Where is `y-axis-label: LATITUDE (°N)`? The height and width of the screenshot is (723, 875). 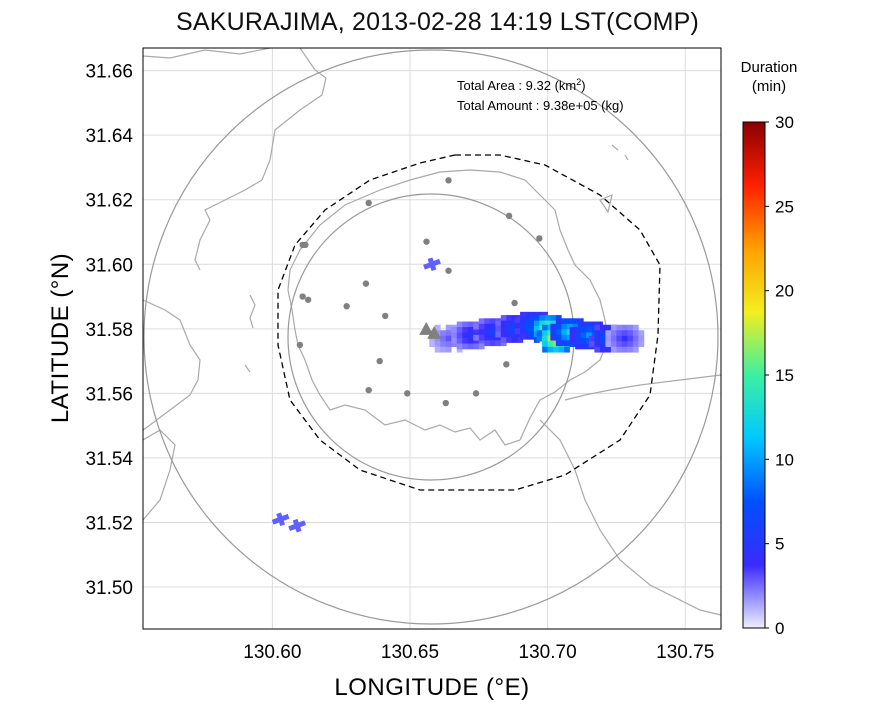 y-axis-label: LATITUDE (°N) is located at coordinates (60, 338).